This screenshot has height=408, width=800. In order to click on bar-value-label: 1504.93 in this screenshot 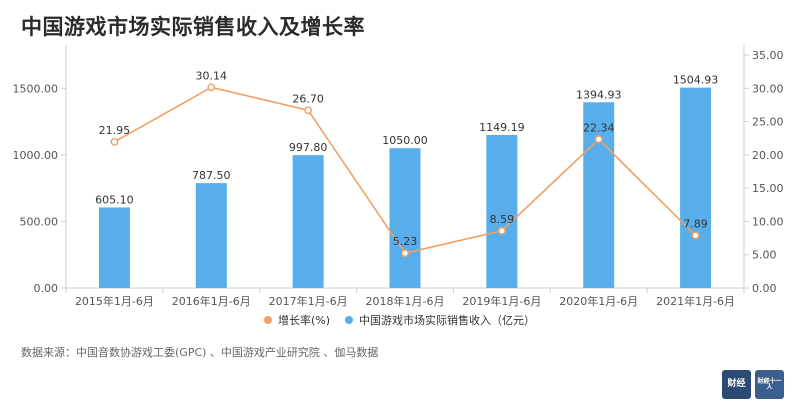, I will do `click(696, 80)`.